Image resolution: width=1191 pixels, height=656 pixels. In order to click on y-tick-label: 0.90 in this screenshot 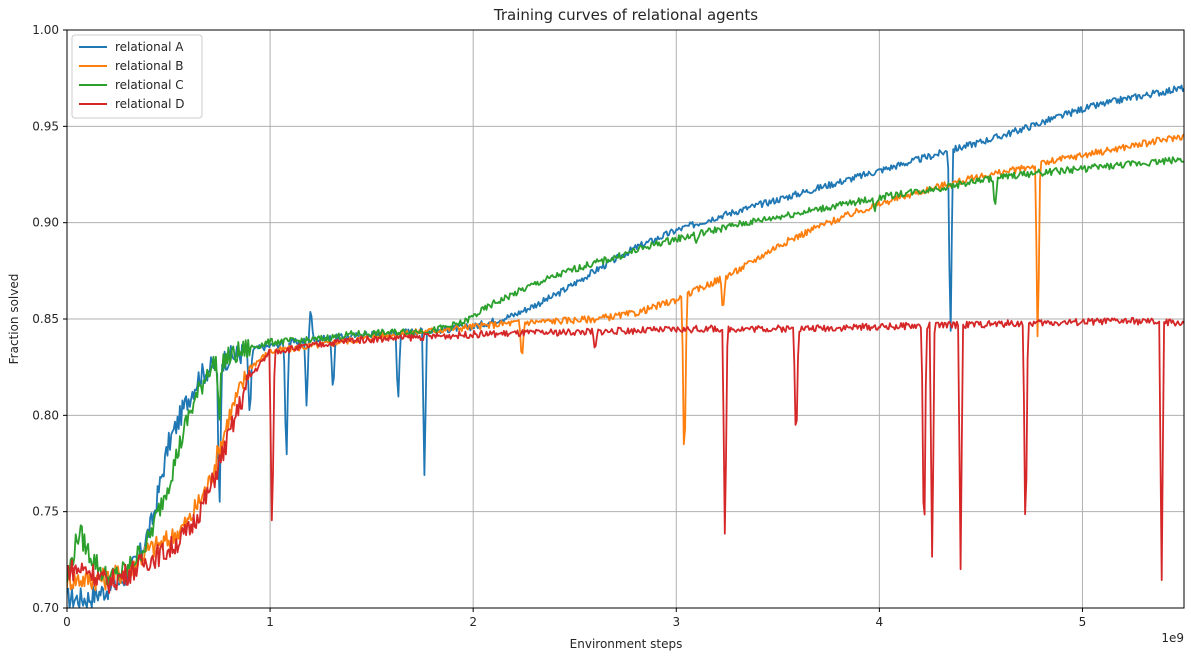, I will do `click(45, 223)`.